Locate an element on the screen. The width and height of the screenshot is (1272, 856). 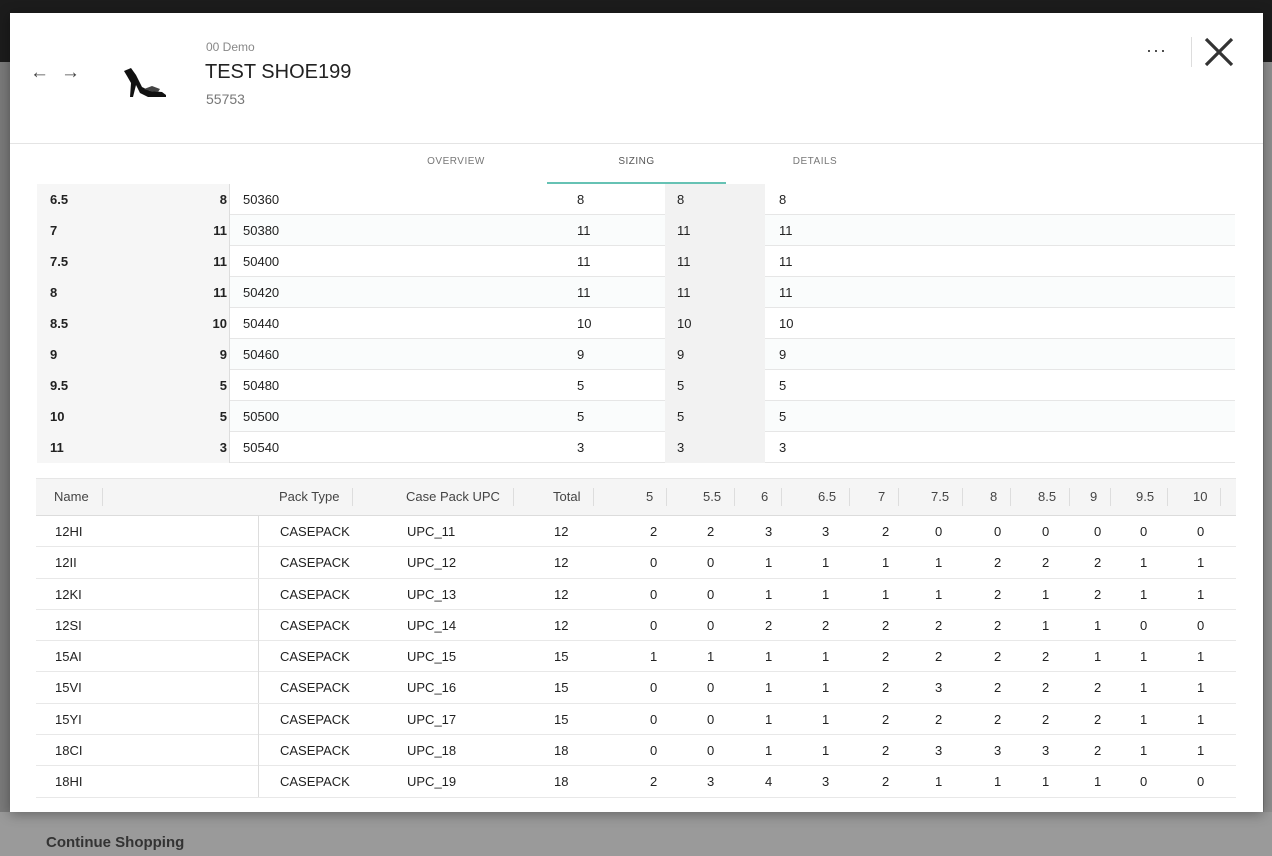
pack-cell: UPC_16 is located at coordinates (432, 688).